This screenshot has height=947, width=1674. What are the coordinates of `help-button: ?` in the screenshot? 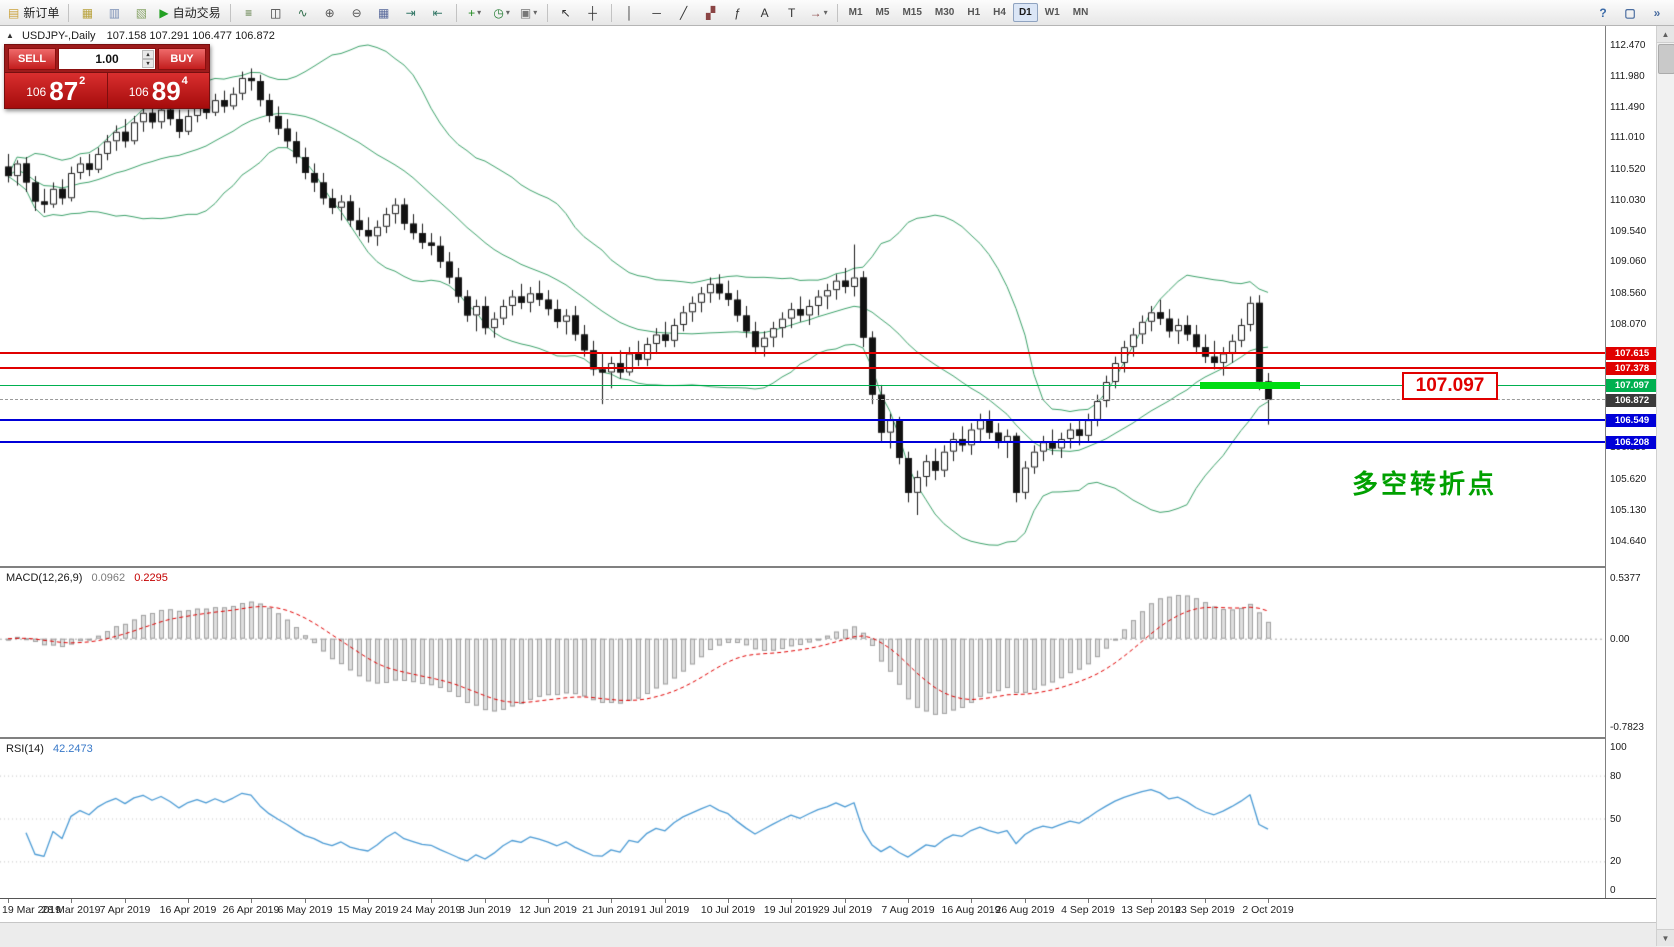 It's located at (1603, 13).